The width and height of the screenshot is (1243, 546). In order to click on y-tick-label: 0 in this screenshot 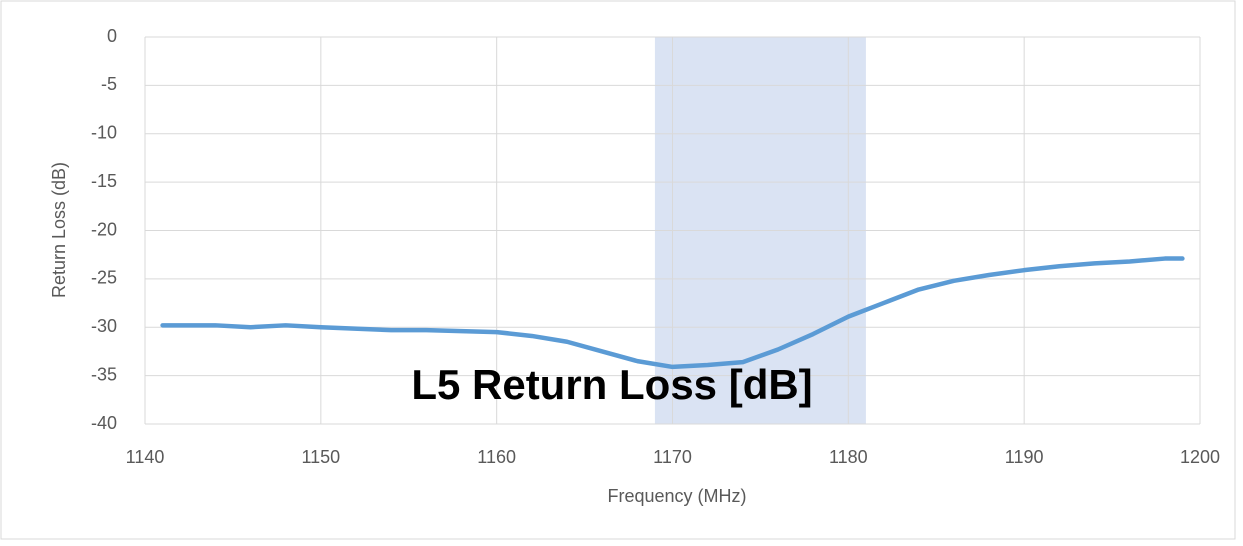, I will do `click(112, 36)`.